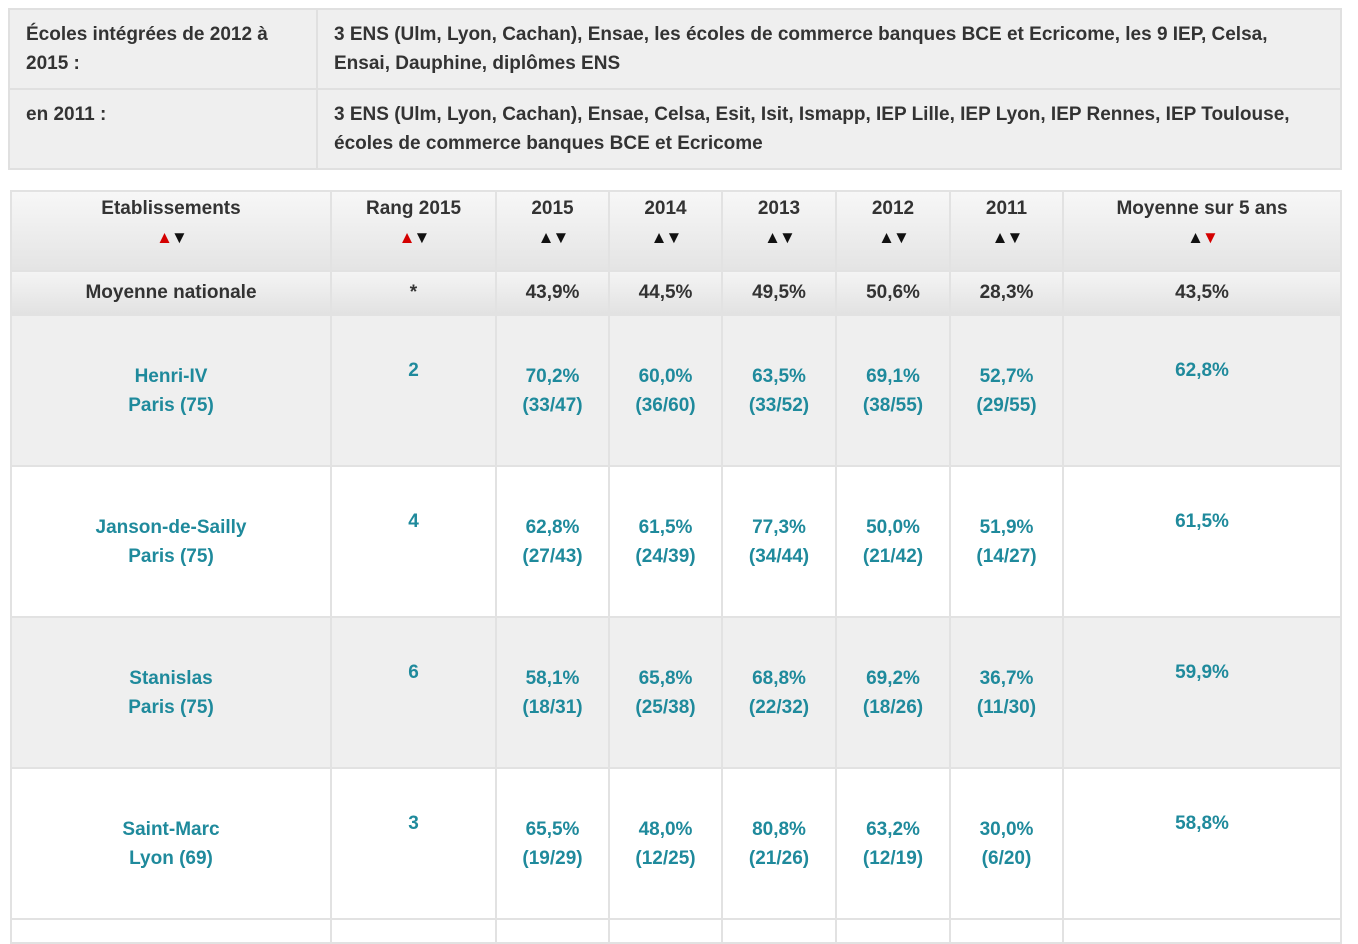  Describe the element at coordinates (893, 858) in the screenshot. I see `result-count: (12/19)` at that location.